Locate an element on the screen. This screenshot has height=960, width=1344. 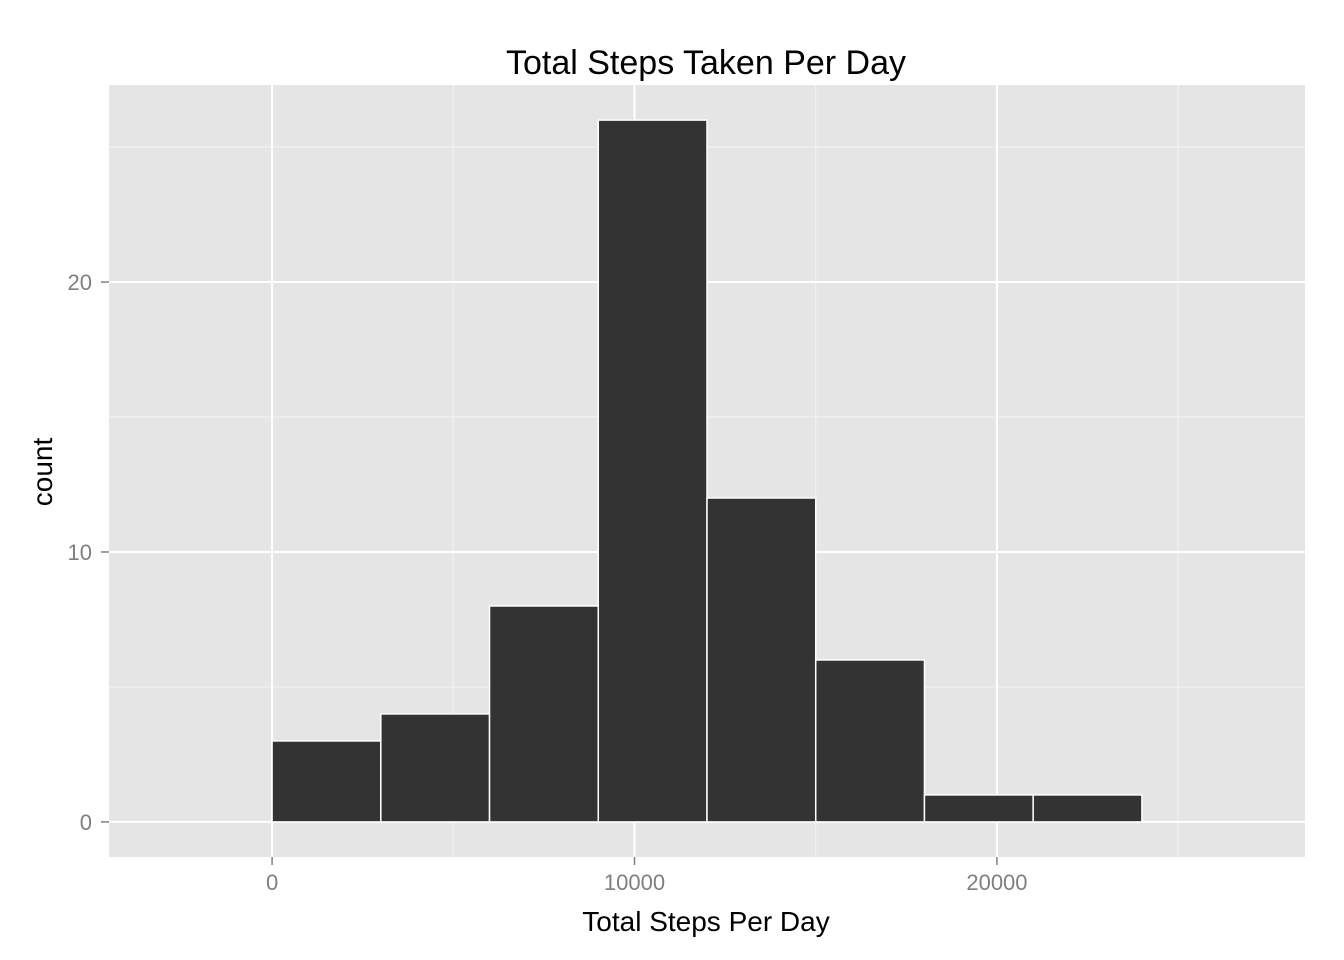
x-tick-label: 20000 is located at coordinates (996, 882).